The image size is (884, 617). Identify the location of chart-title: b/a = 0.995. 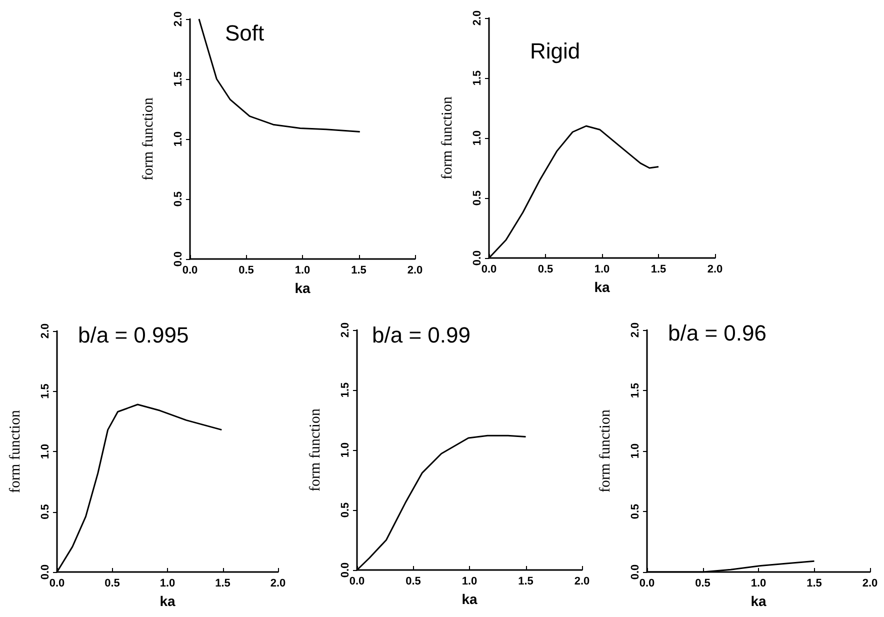
(133, 335).